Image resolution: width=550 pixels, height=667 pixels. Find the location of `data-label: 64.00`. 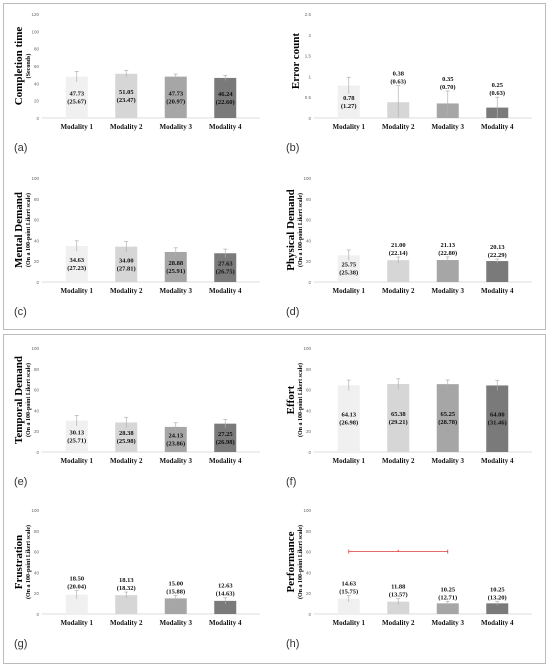

data-label: 64.00 is located at coordinates (497, 415).